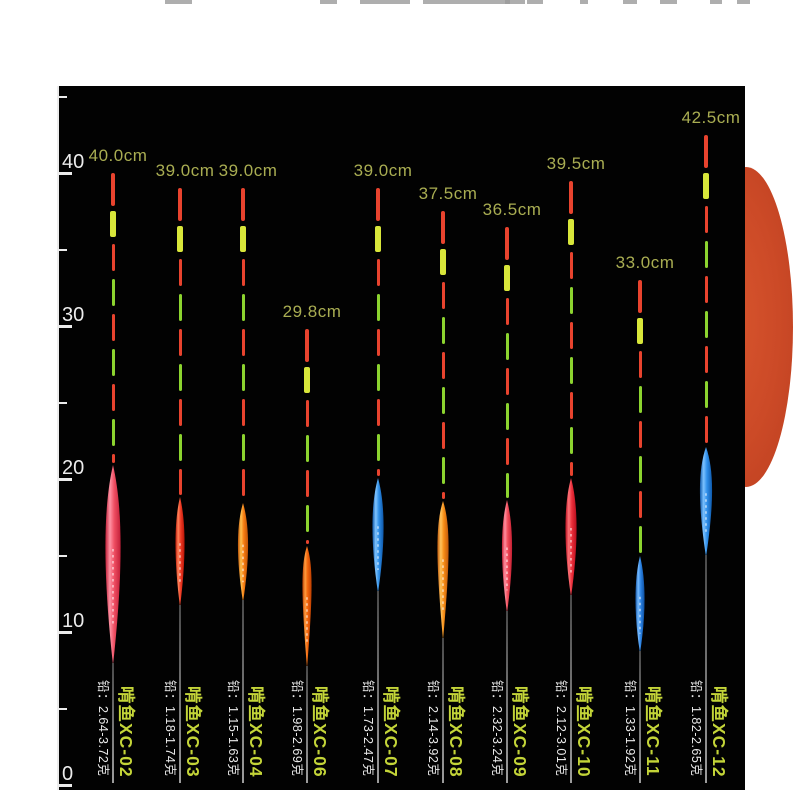  What do you see at coordinates (561, 728) in the screenshot?
I see `weight-label: 铅：2.12-3.01克` at bounding box center [561, 728].